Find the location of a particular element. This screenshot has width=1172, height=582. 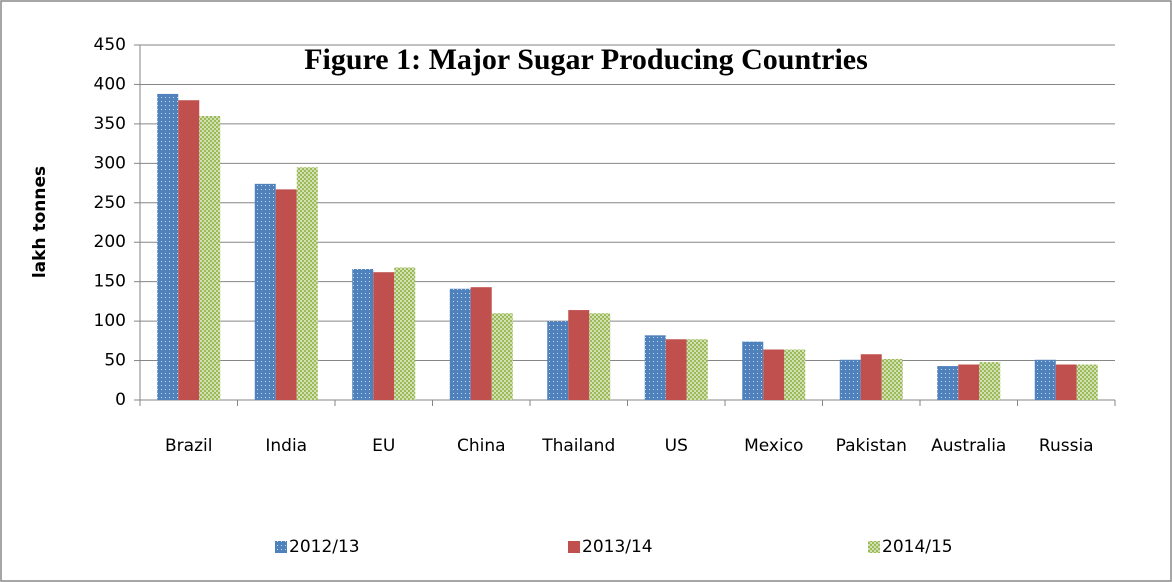

x-tick-label: Brazil is located at coordinates (188, 446).